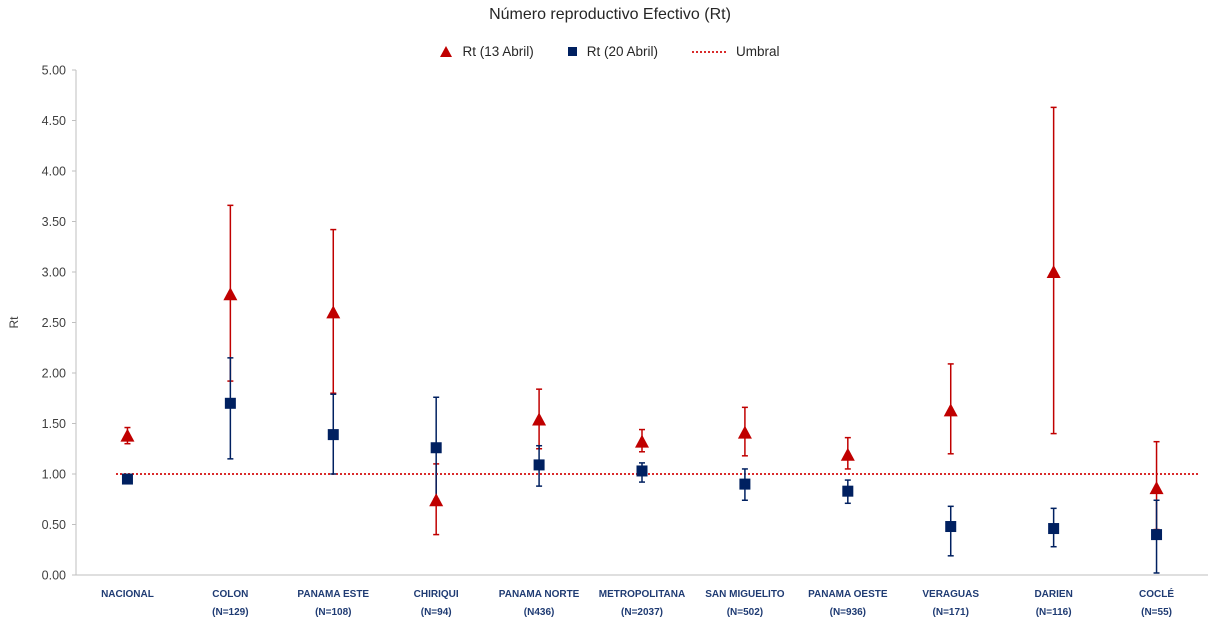 Image resolution: width=1220 pixels, height=623 pixels. I want to click on chart-legend: Rt (13 Abril) Rt (20 Abril) Umbral, so click(610, 51).